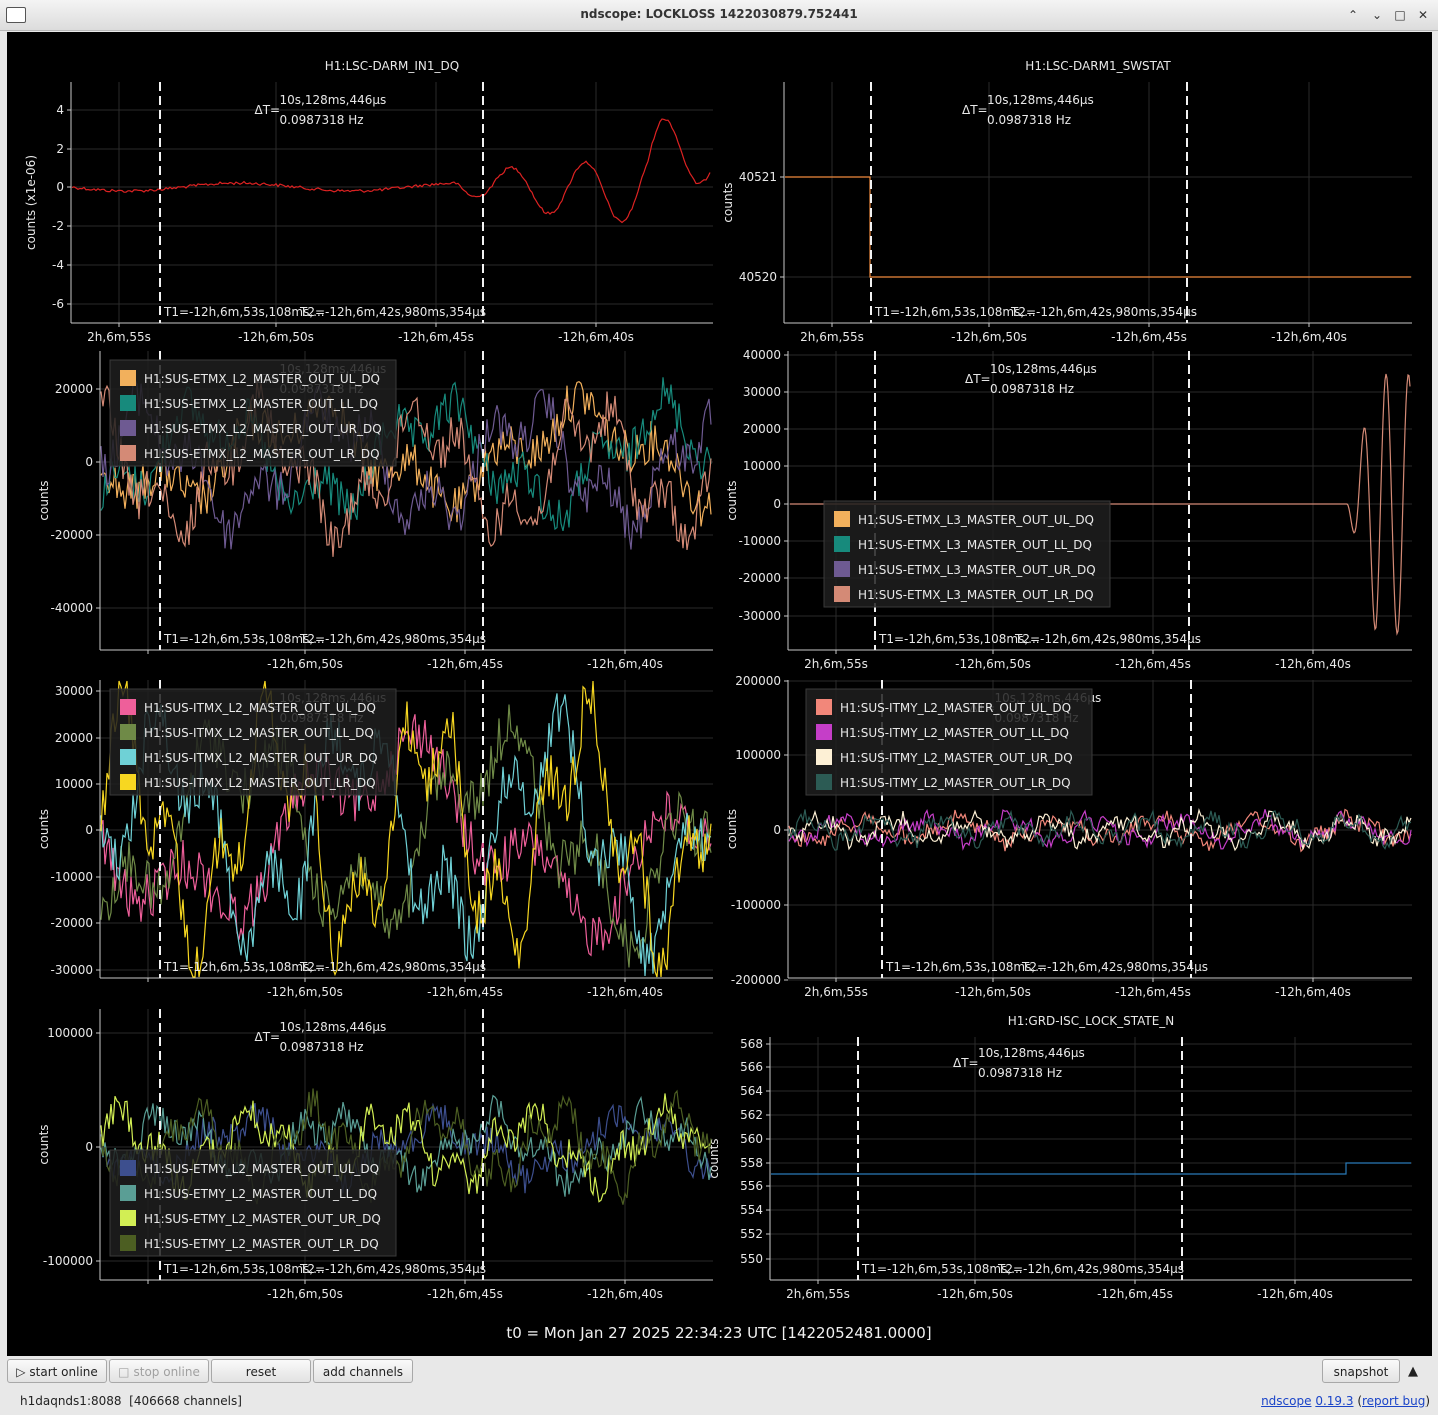 This screenshot has height=1415, width=1438. I want to click on grd-trace, so click(1091, 1168).